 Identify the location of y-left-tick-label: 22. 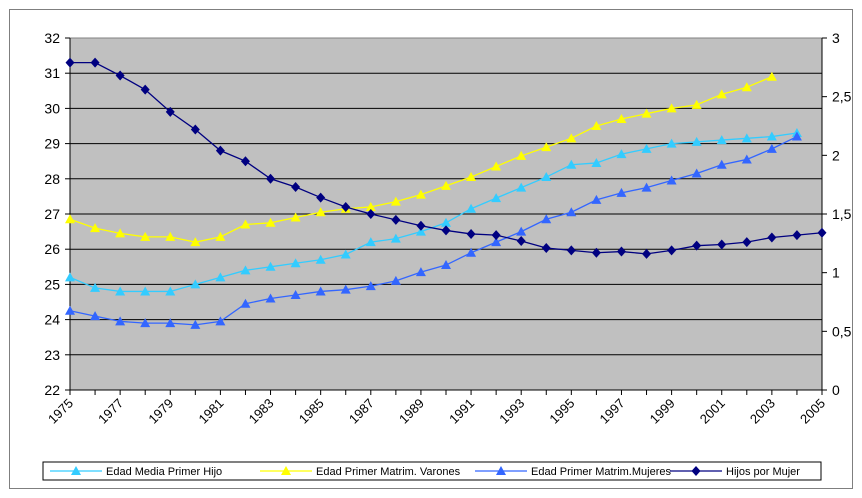
(52, 390).